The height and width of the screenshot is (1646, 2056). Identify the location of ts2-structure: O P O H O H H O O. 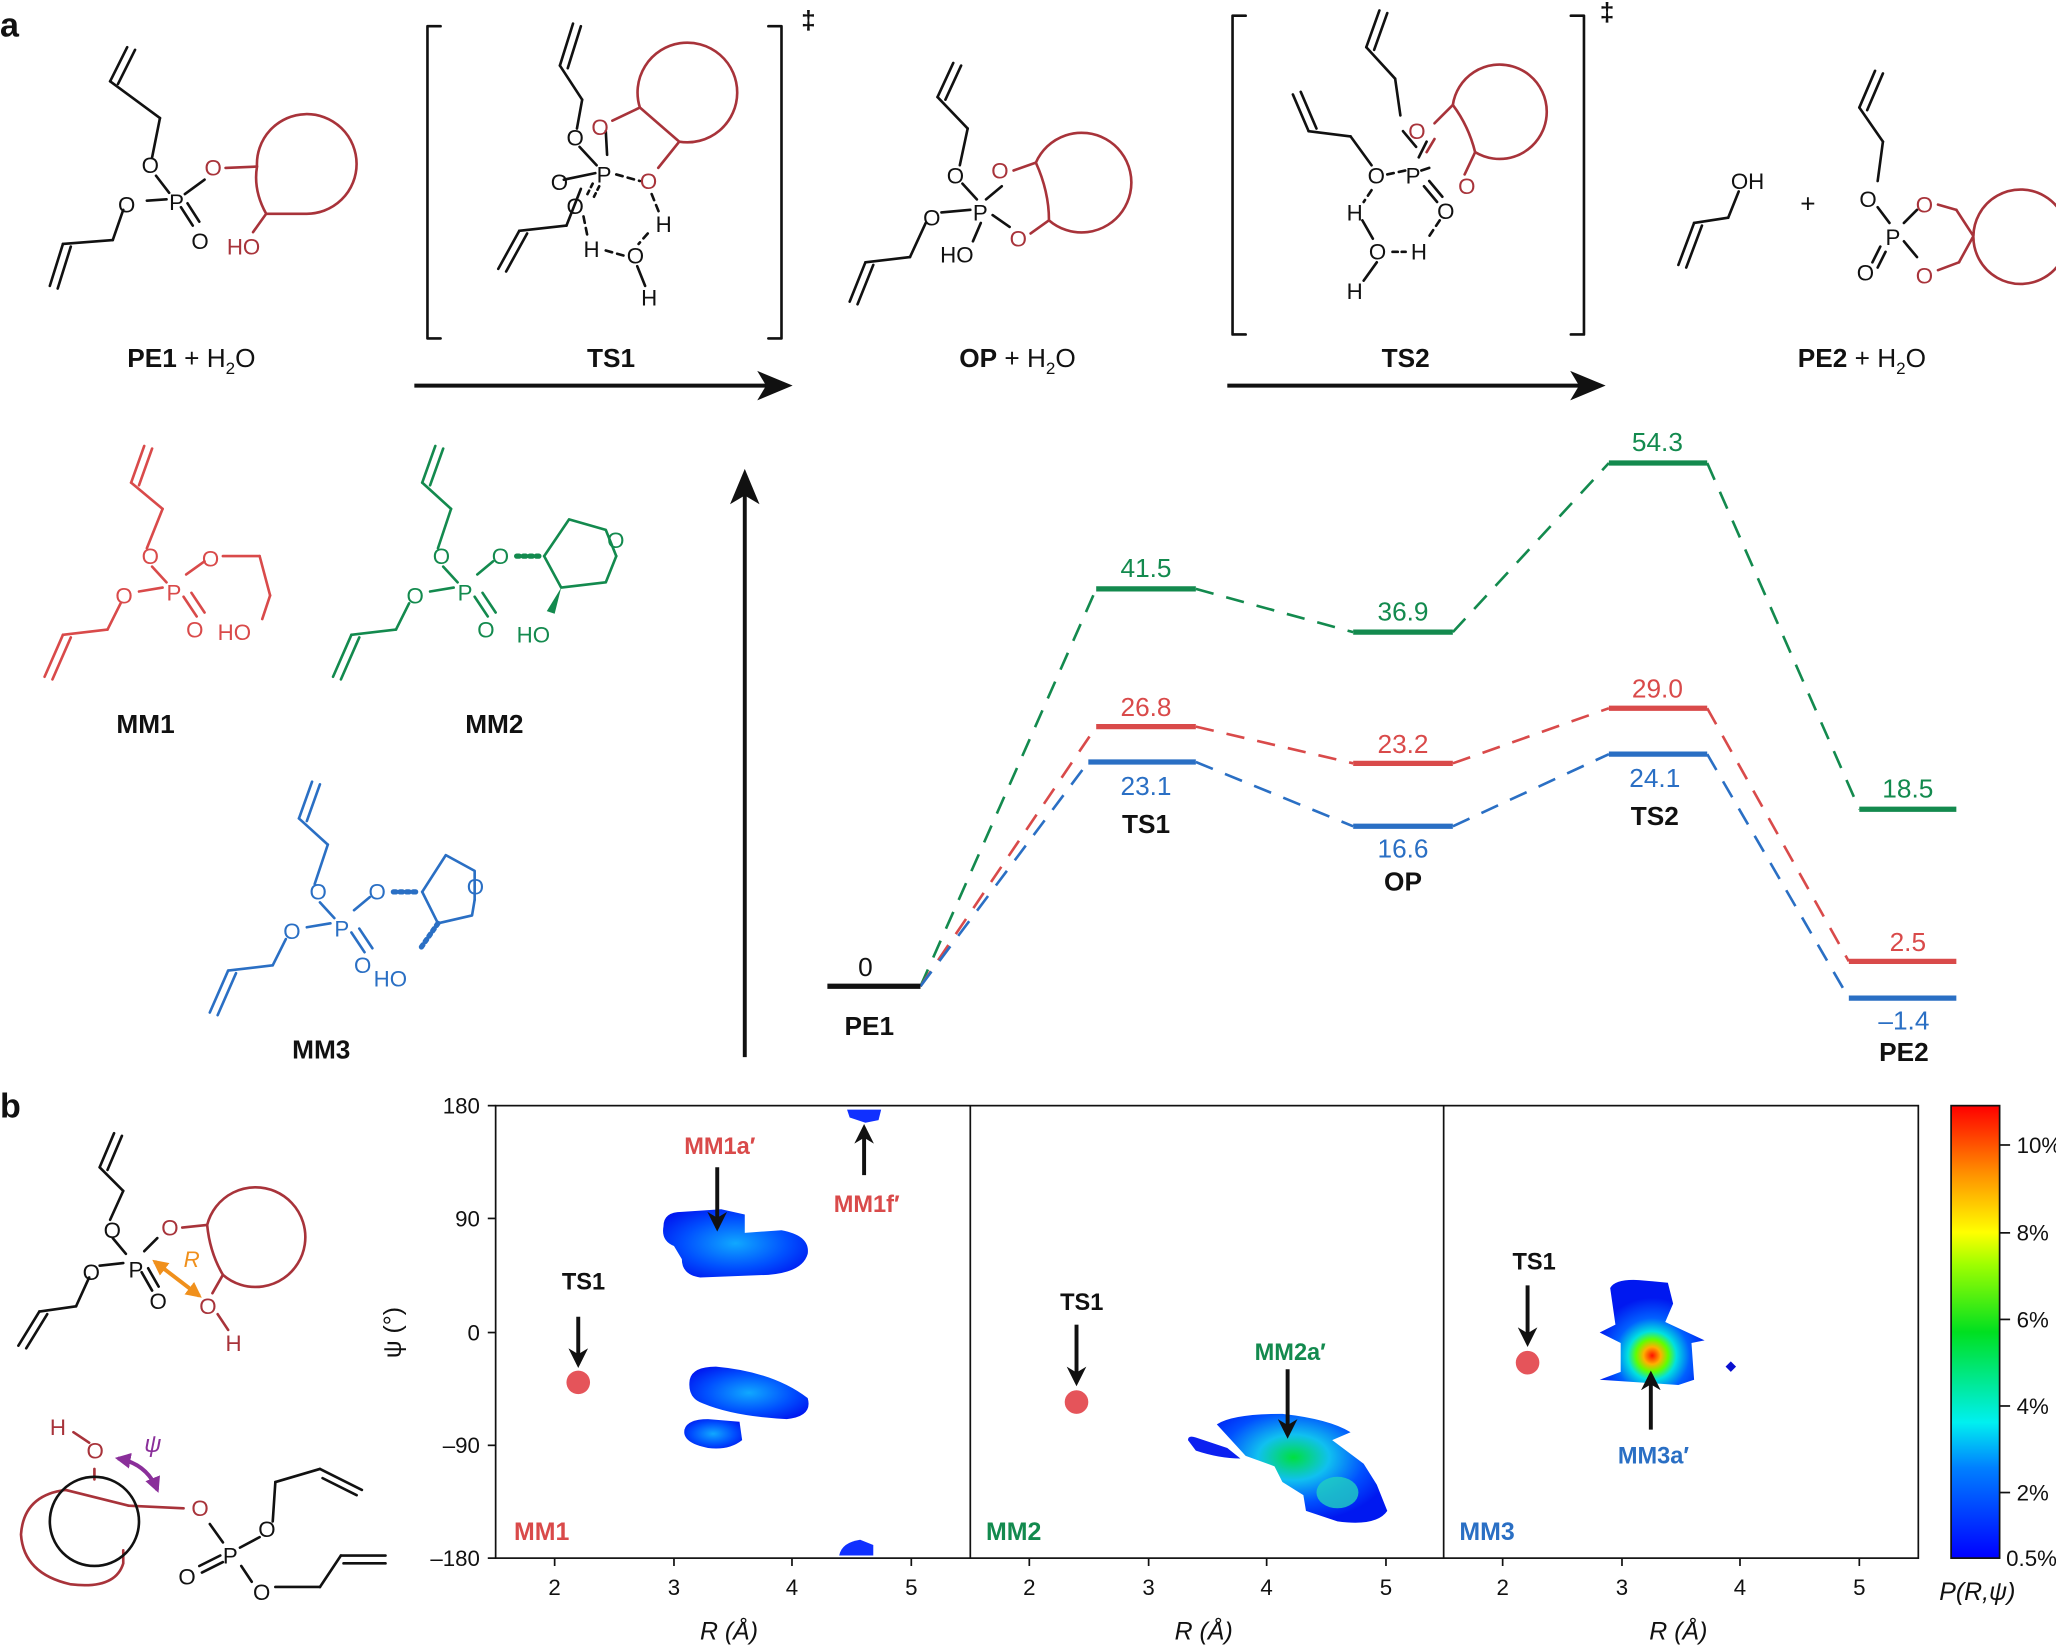
(1420, 156).